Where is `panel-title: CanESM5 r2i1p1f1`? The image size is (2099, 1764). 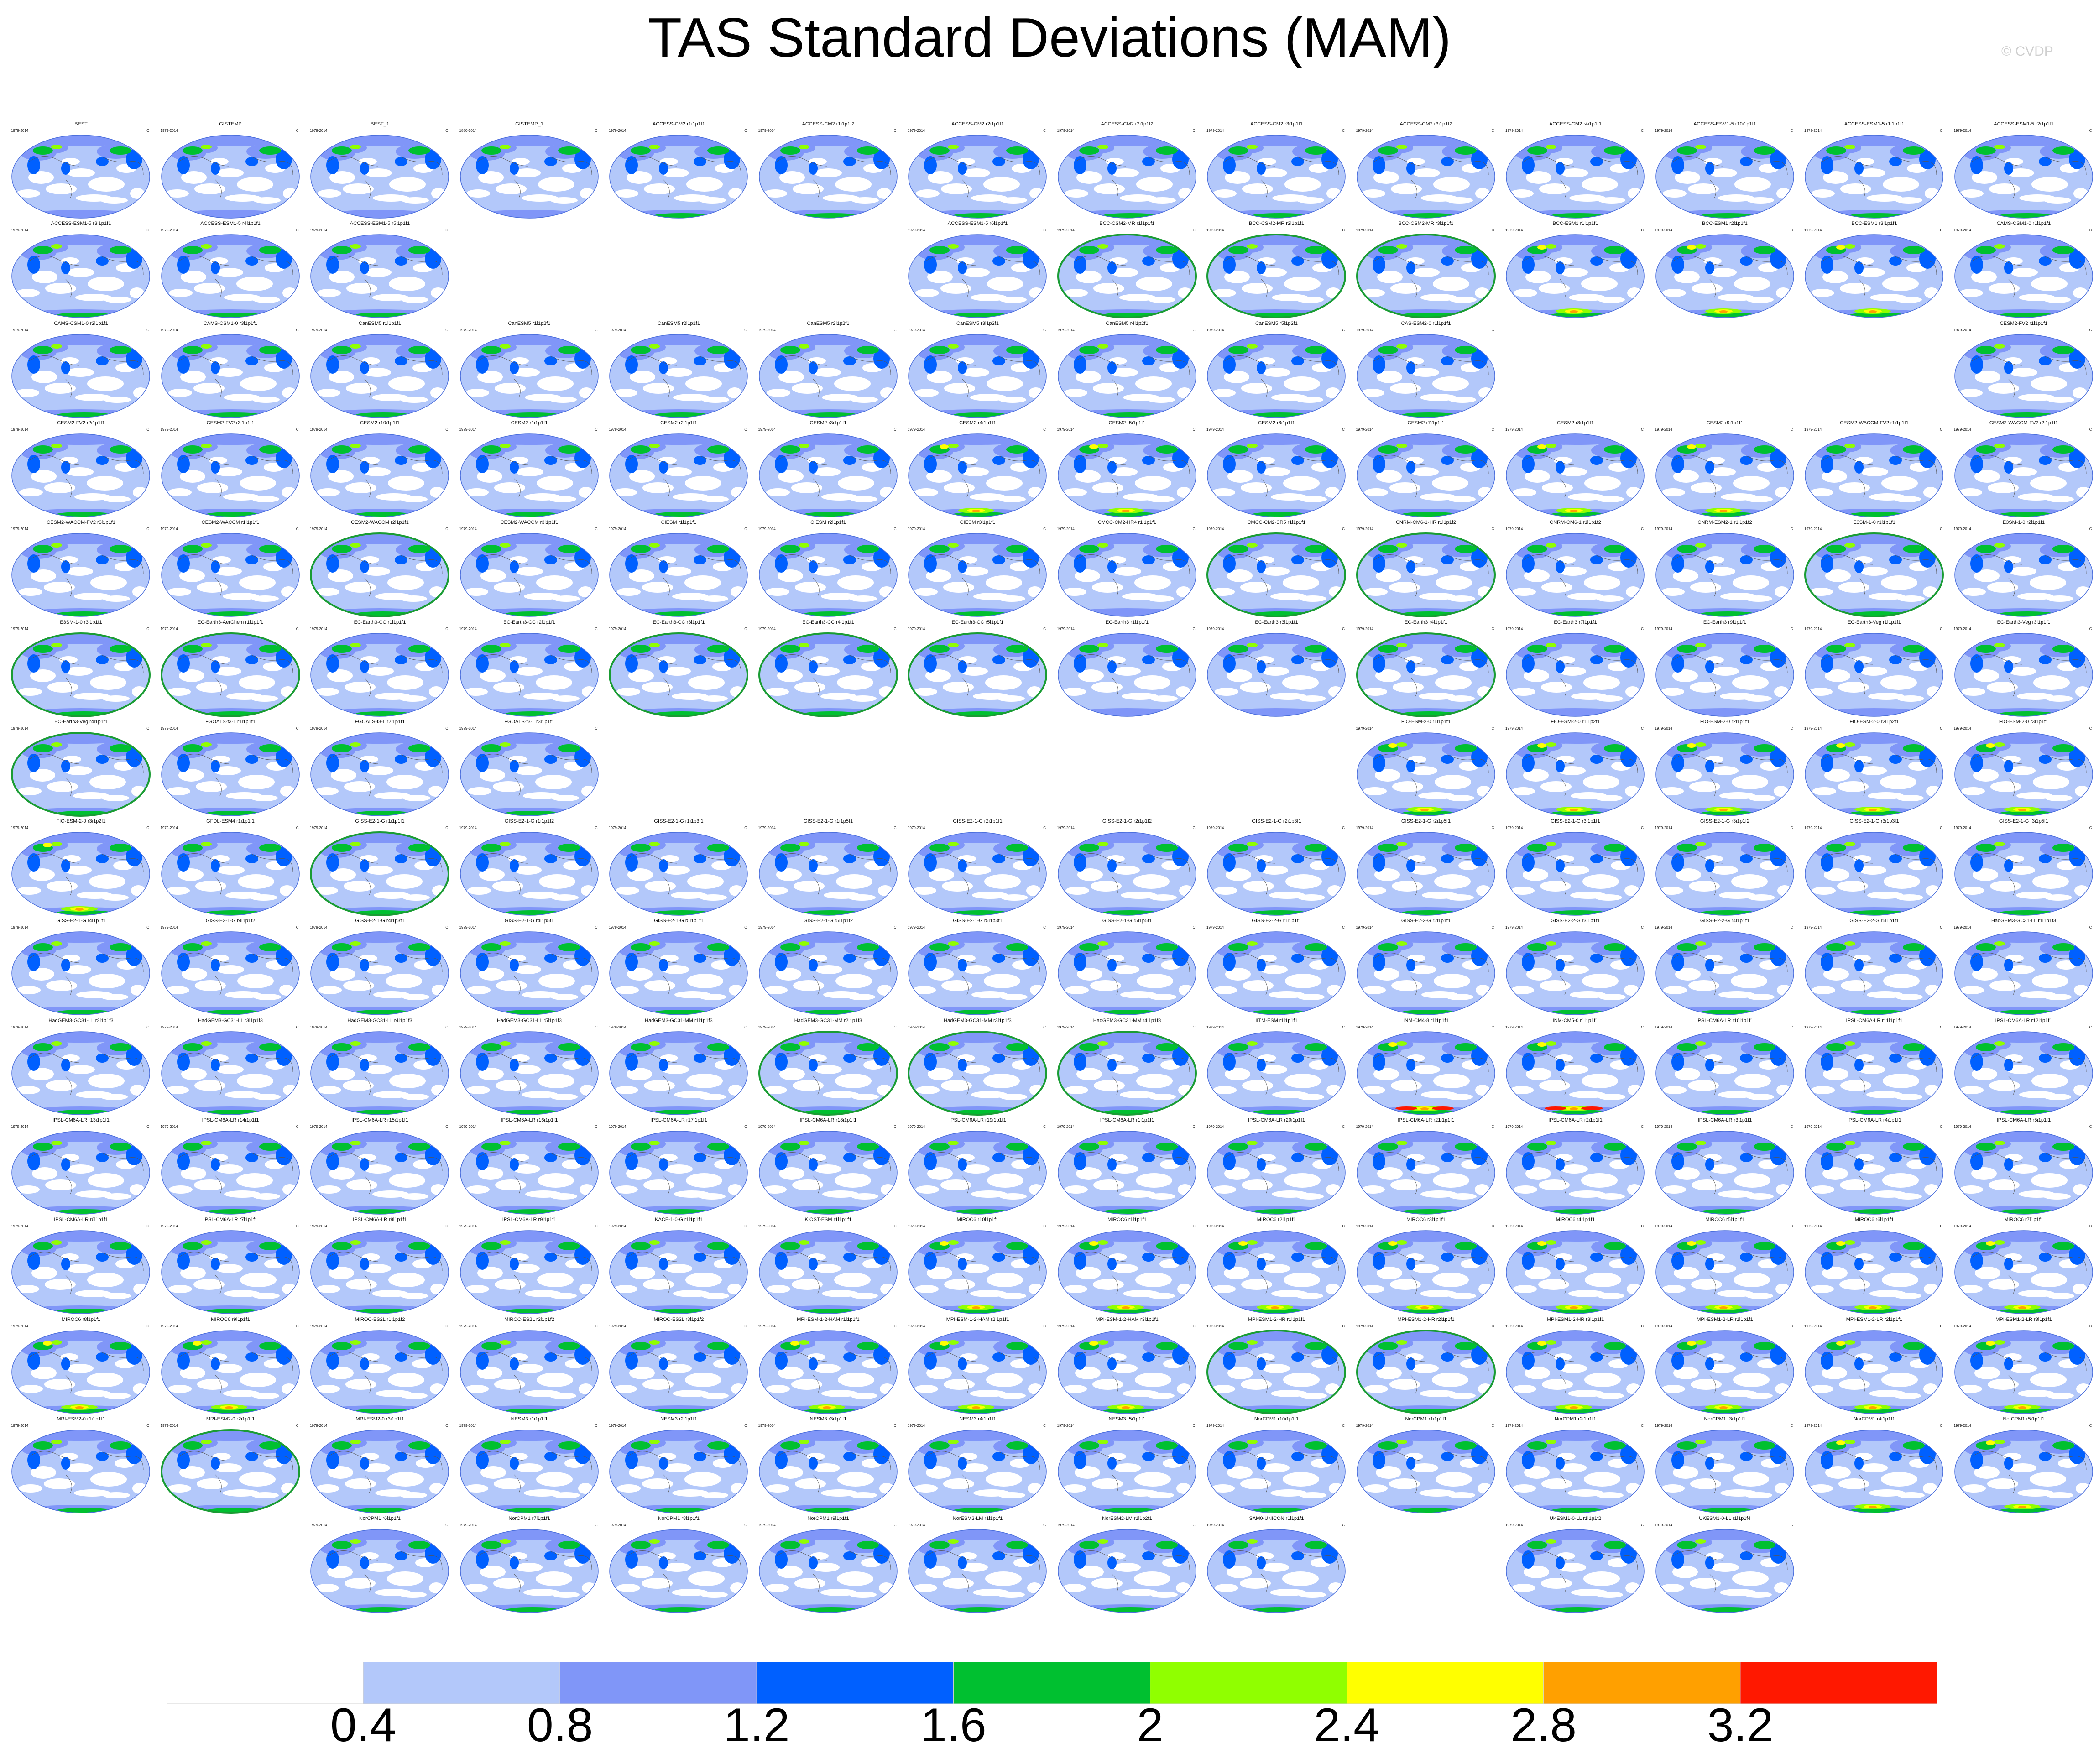
panel-title: CanESM5 r2i1p1f1 is located at coordinates (679, 323).